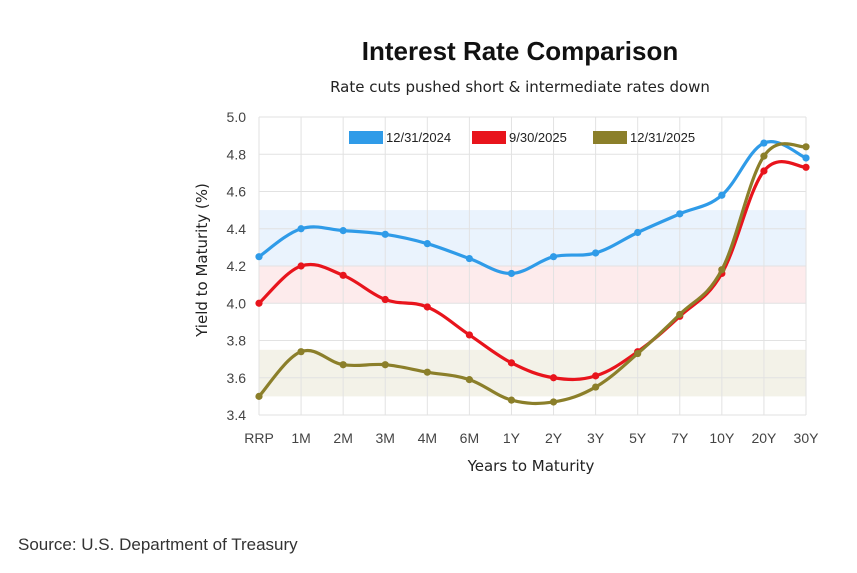 The image size is (857, 573). I want to click on x-tick-label: 2Y, so click(554, 438).